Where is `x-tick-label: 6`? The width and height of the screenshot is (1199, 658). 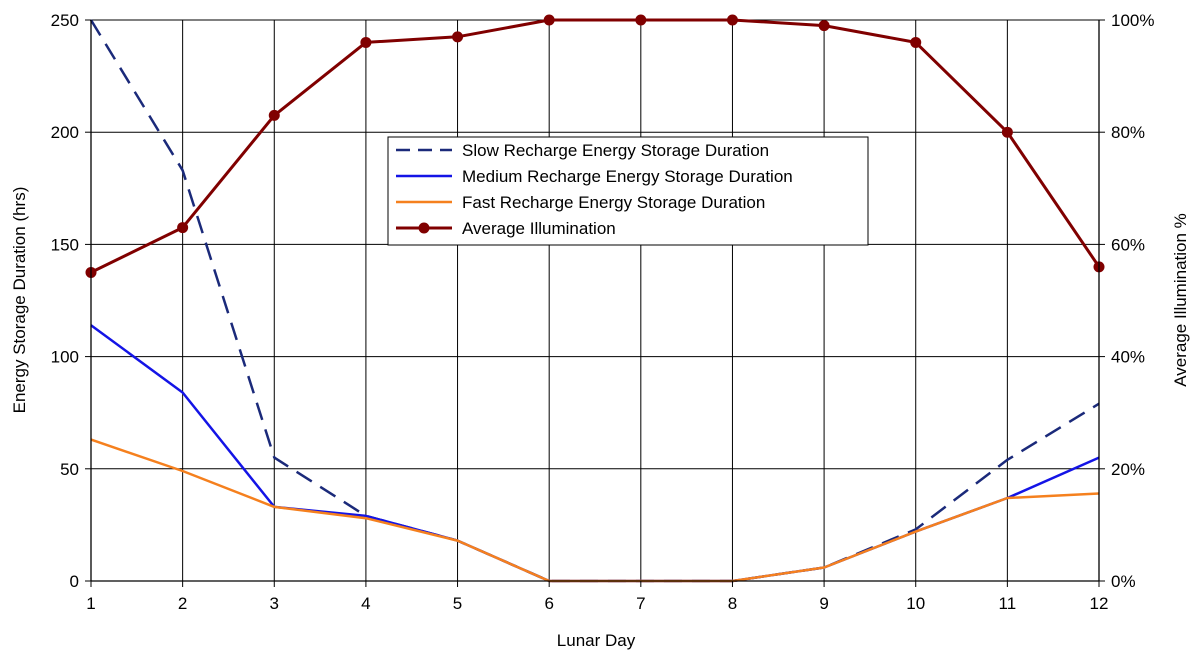
x-tick-label: 6 is located at coordinates (548, 603).